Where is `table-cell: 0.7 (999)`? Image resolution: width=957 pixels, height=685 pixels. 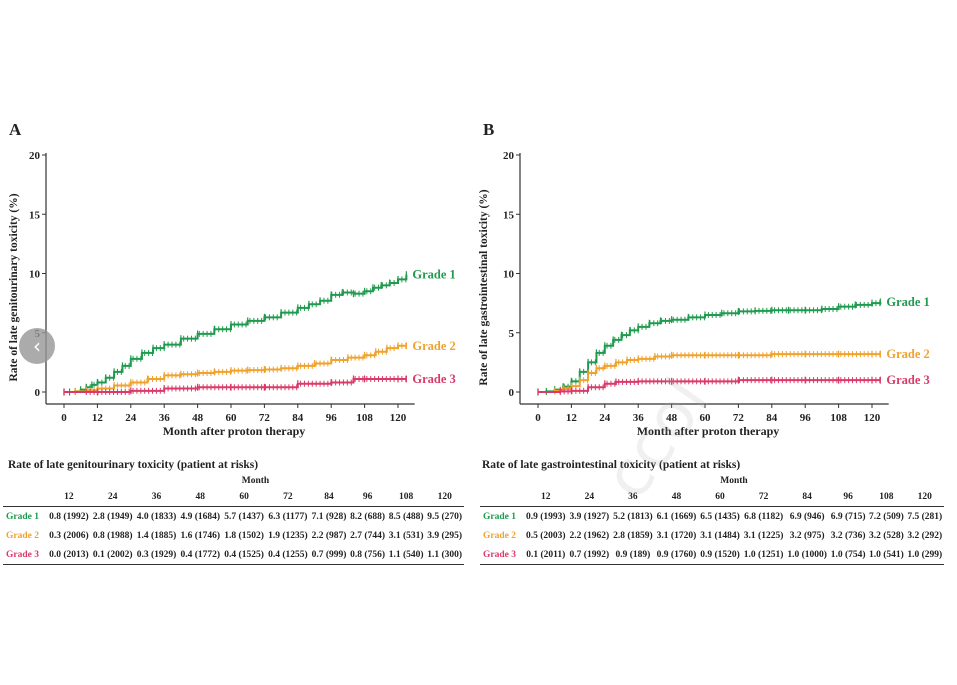
table-cell: 0.7 (999) is located at coordinates (329, 555).